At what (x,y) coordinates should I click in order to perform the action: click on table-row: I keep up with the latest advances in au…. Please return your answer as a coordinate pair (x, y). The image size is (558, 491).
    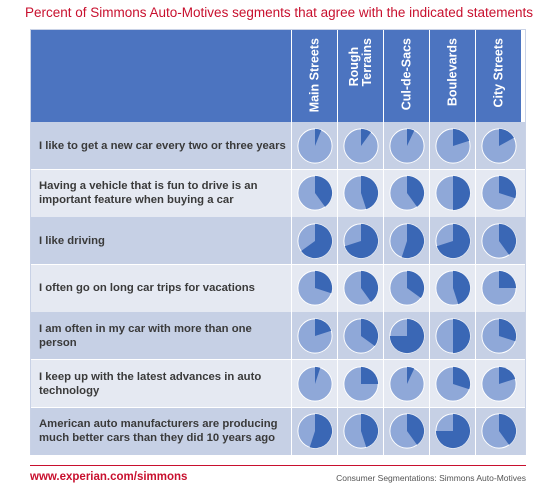
    Looking at the image, I should click on (278, 383).